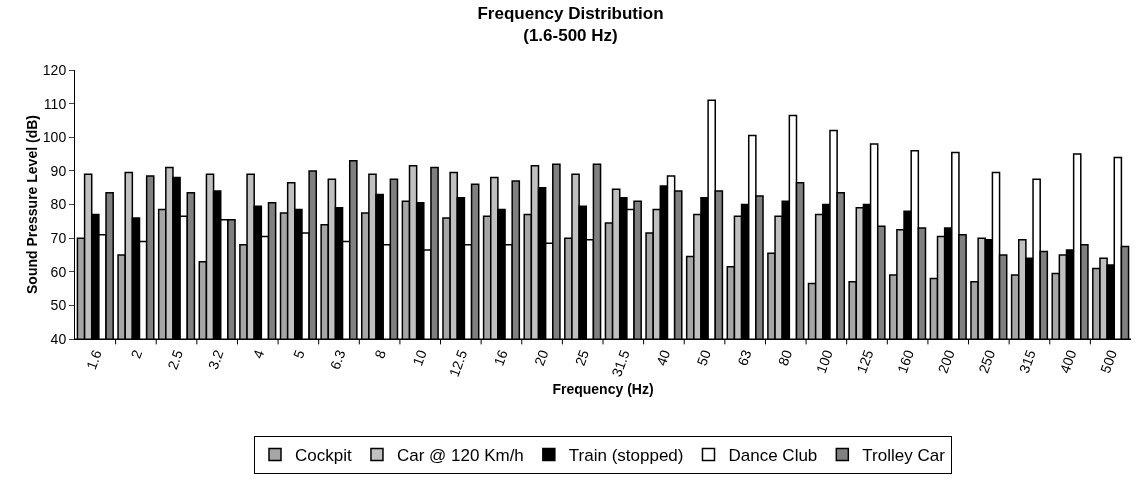  Describe the element at coordinates (215, 359) in the screenshot. I see `x-tick-label: 3.2` at that location.